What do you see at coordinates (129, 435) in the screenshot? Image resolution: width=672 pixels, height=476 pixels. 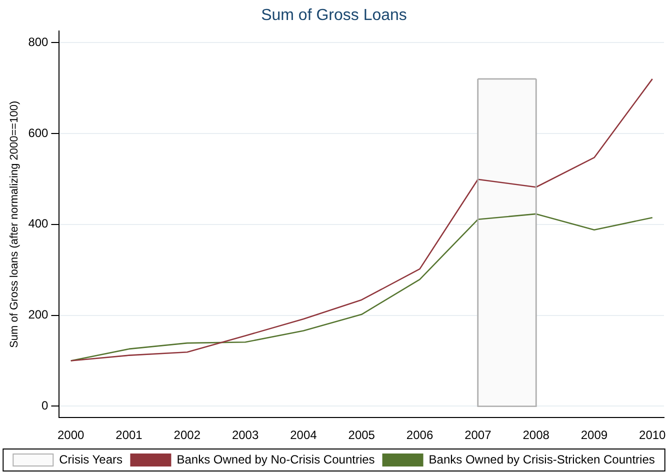 I see `x-tick-label: 2001` at bounding box center [129, 435].